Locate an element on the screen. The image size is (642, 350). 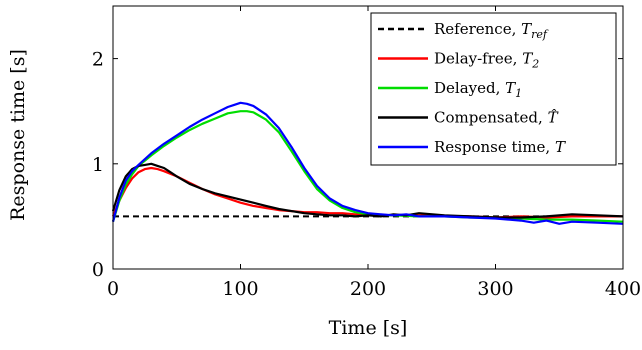
legend-label-3: Compensated, T̂ is located at coordinates (496, 118).